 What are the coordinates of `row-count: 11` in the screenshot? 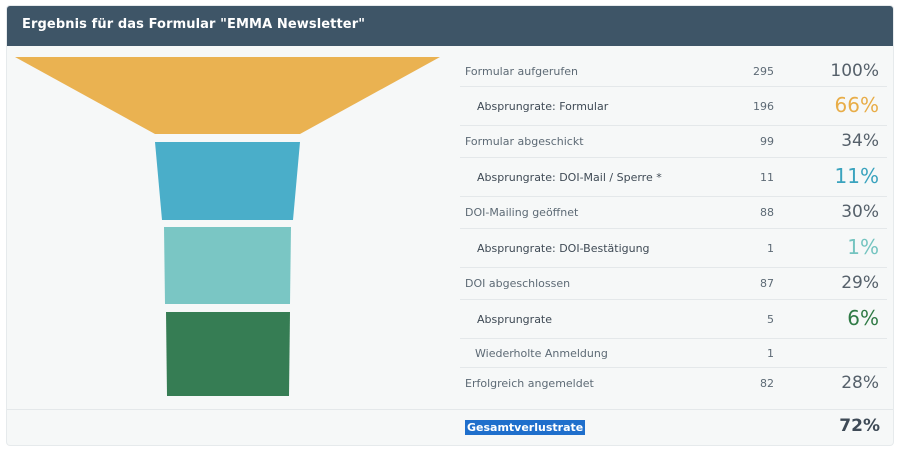 It's located at (767, 177).